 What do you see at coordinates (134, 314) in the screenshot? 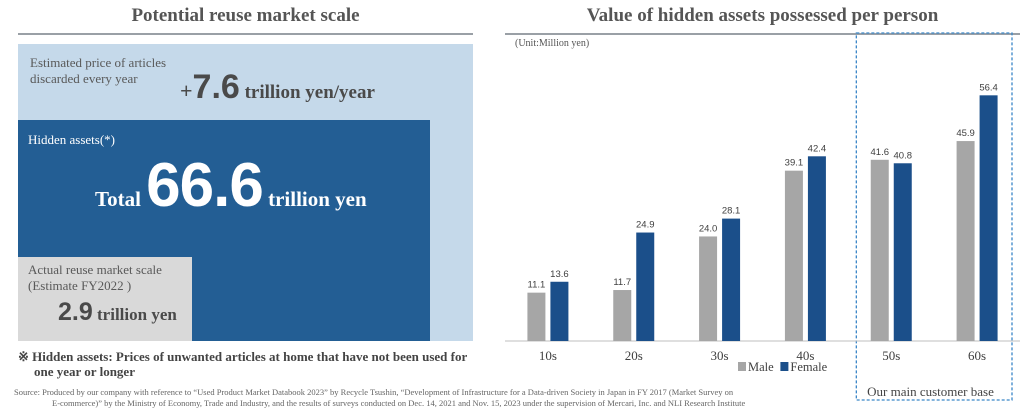
I see `reuse-unit: trillion yen` at bounding box center [134, 314].